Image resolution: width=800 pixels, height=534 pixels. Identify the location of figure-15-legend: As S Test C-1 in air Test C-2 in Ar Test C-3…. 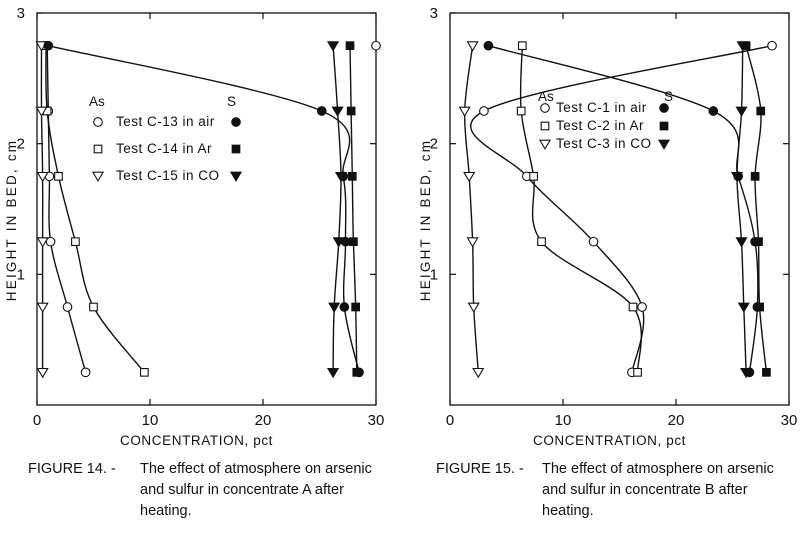
(605, 120).